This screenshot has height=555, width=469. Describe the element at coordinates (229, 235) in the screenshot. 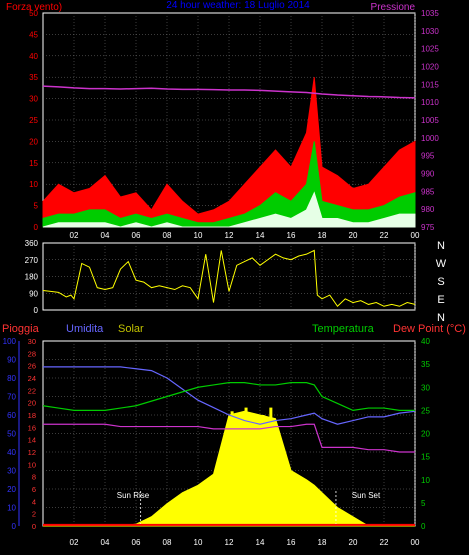

I see `x-tick-label: 12` at that location.